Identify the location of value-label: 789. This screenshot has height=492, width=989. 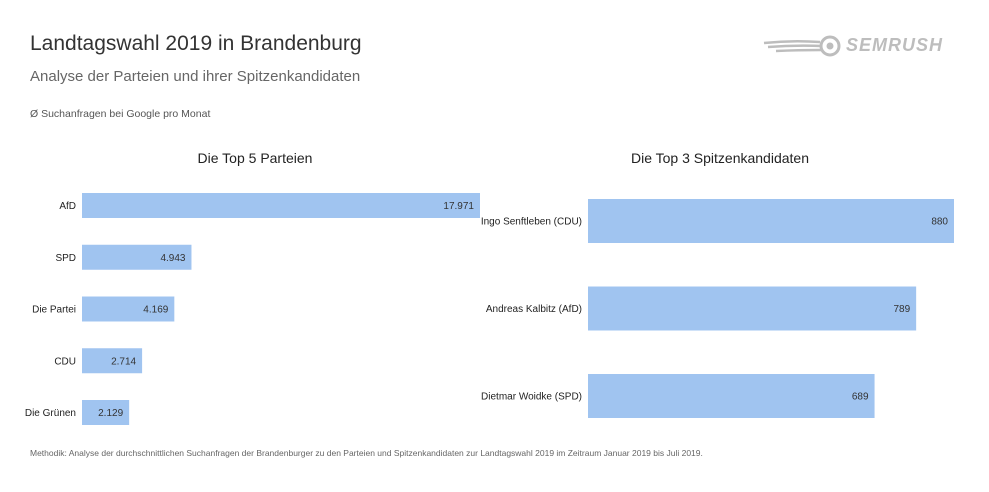
(901, 309).